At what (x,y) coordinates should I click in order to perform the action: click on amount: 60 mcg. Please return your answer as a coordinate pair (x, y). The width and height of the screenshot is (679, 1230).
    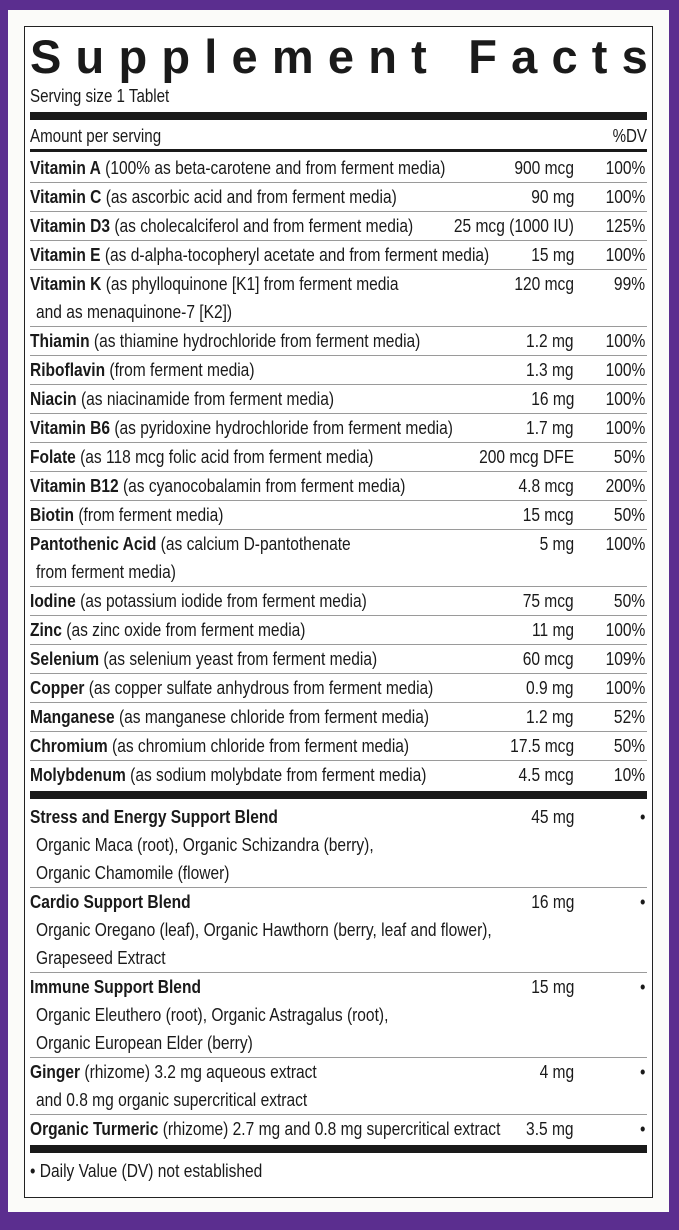
    Looking at the image, I should click on (548, 658).